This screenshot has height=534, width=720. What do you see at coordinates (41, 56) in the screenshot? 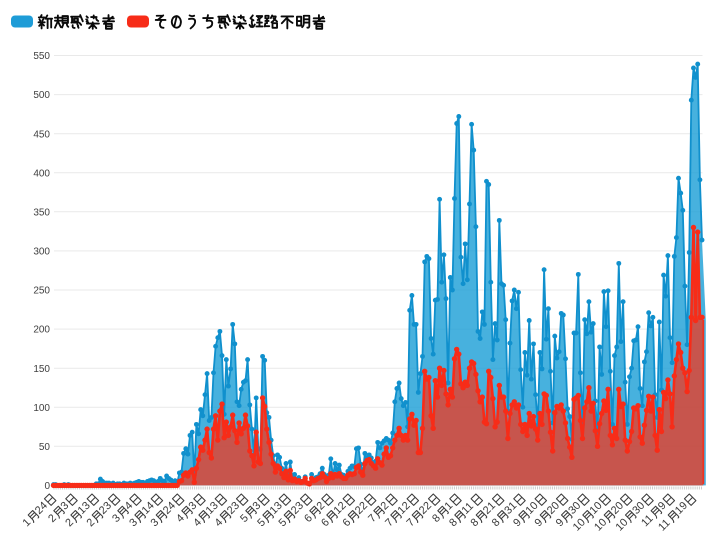
I see `svg-text: 550` at bounding box center [41, 56].